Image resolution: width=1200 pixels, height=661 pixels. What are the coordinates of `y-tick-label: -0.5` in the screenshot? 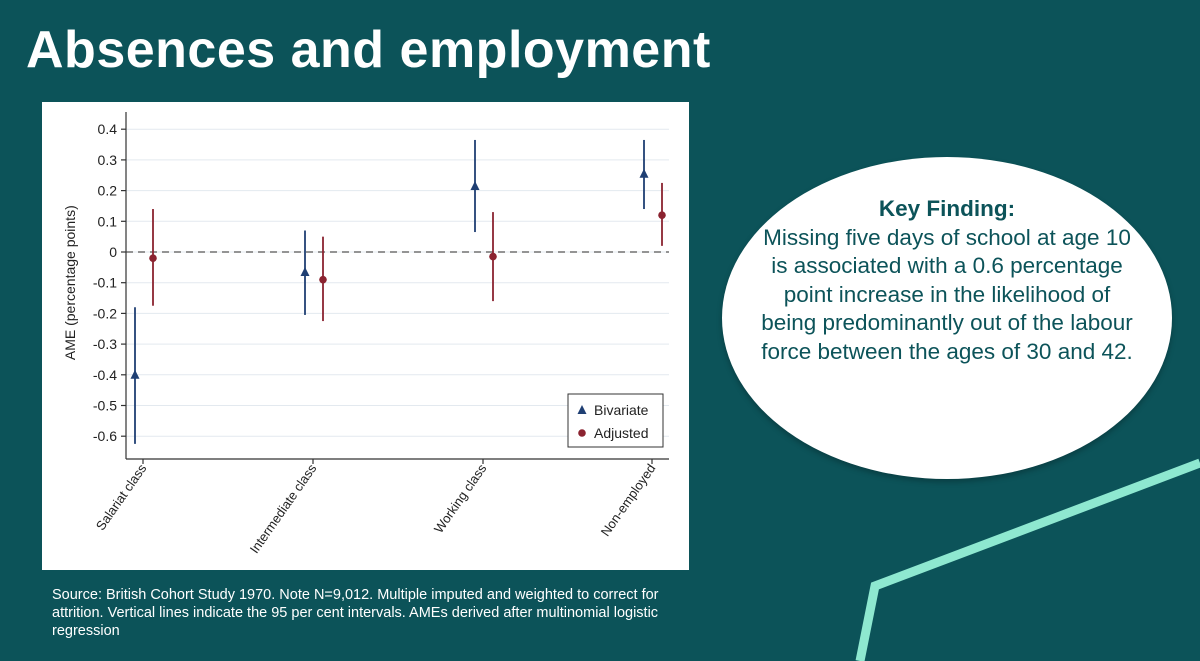 It's located at (105, 406).